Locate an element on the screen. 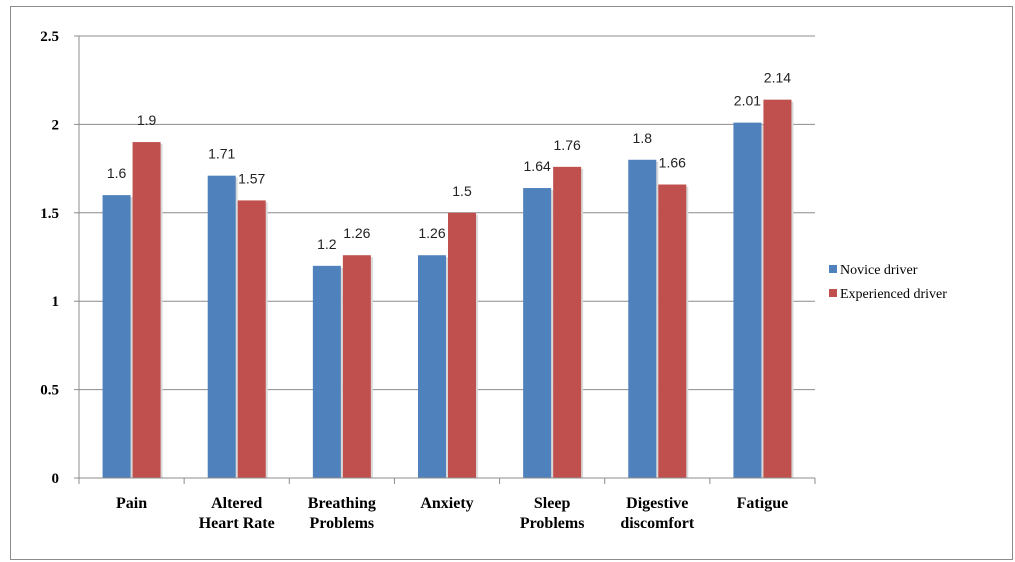 The height and width of the screenshot is (562, 1015). data-label: 1.64 is located at coordinates (537, 166).